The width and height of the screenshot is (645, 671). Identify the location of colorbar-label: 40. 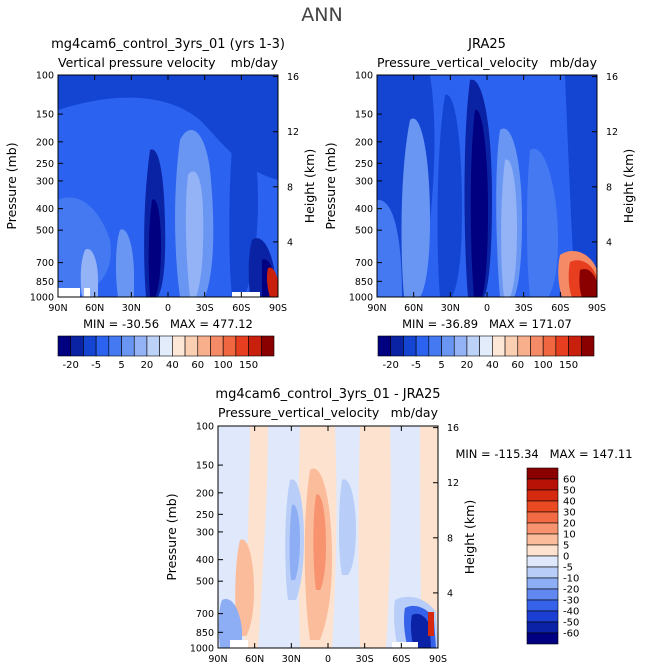
(172, 365).